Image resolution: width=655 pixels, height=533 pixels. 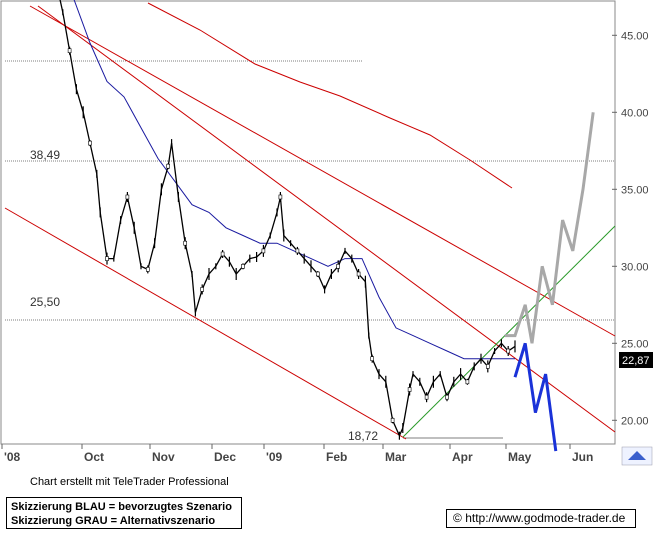 I want to click on green-support-line, so click(x=509, y=331).